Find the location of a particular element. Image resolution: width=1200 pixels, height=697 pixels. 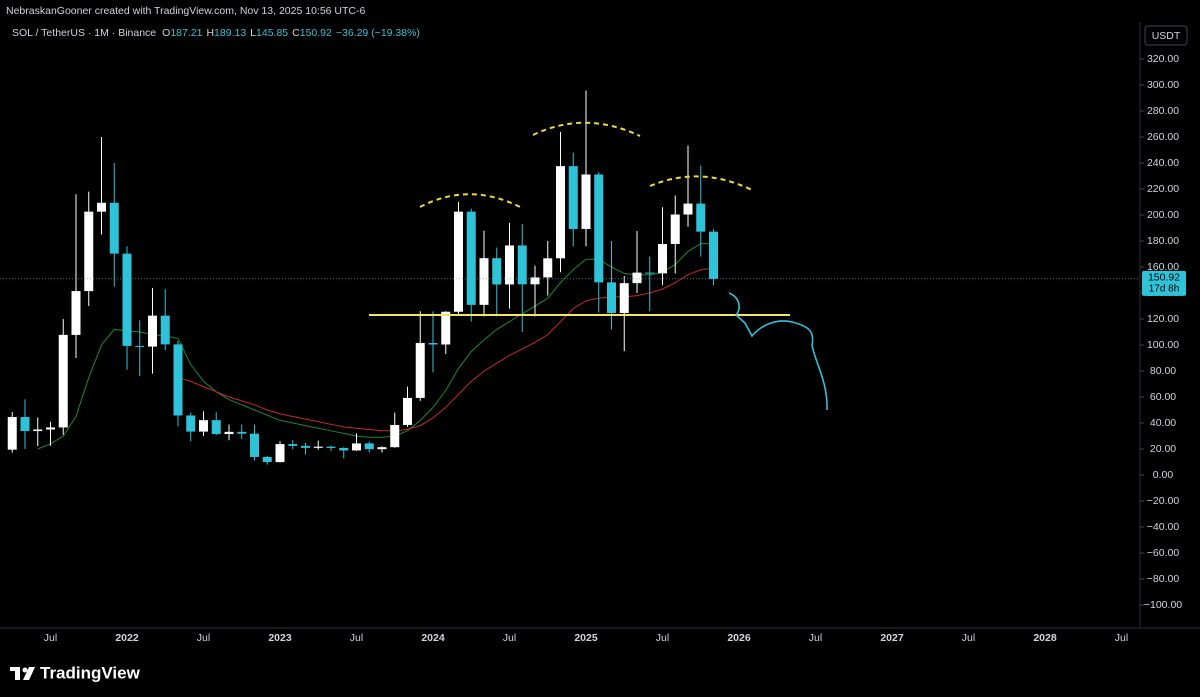

currency: USDT is located at coordinates (1166, 36).